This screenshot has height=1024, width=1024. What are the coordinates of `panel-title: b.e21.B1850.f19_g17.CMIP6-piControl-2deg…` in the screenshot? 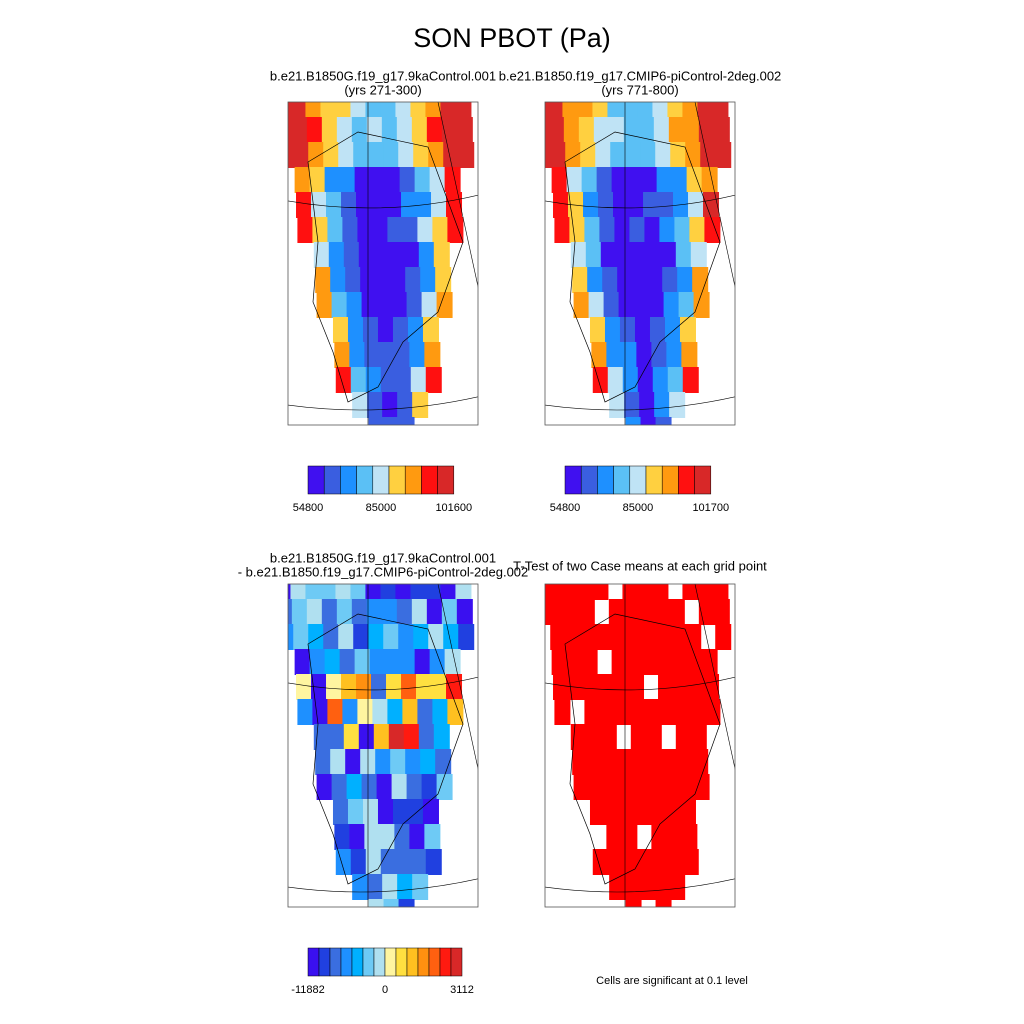 It's located at (640, 75).